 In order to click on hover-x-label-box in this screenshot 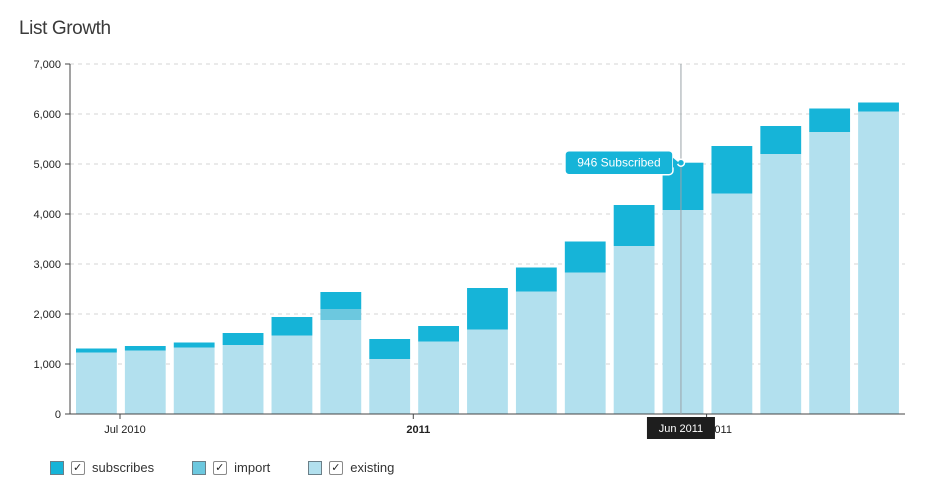, I will do `click(680, 428)`.